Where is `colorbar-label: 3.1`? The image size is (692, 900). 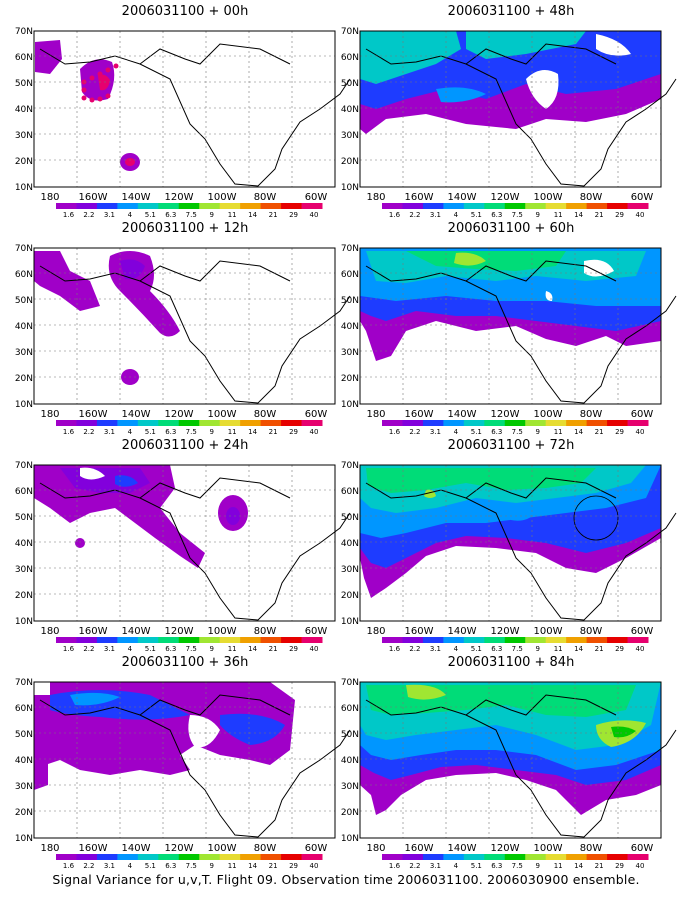
colorbar-label: 3.1 is located at coordinates (109, 866).